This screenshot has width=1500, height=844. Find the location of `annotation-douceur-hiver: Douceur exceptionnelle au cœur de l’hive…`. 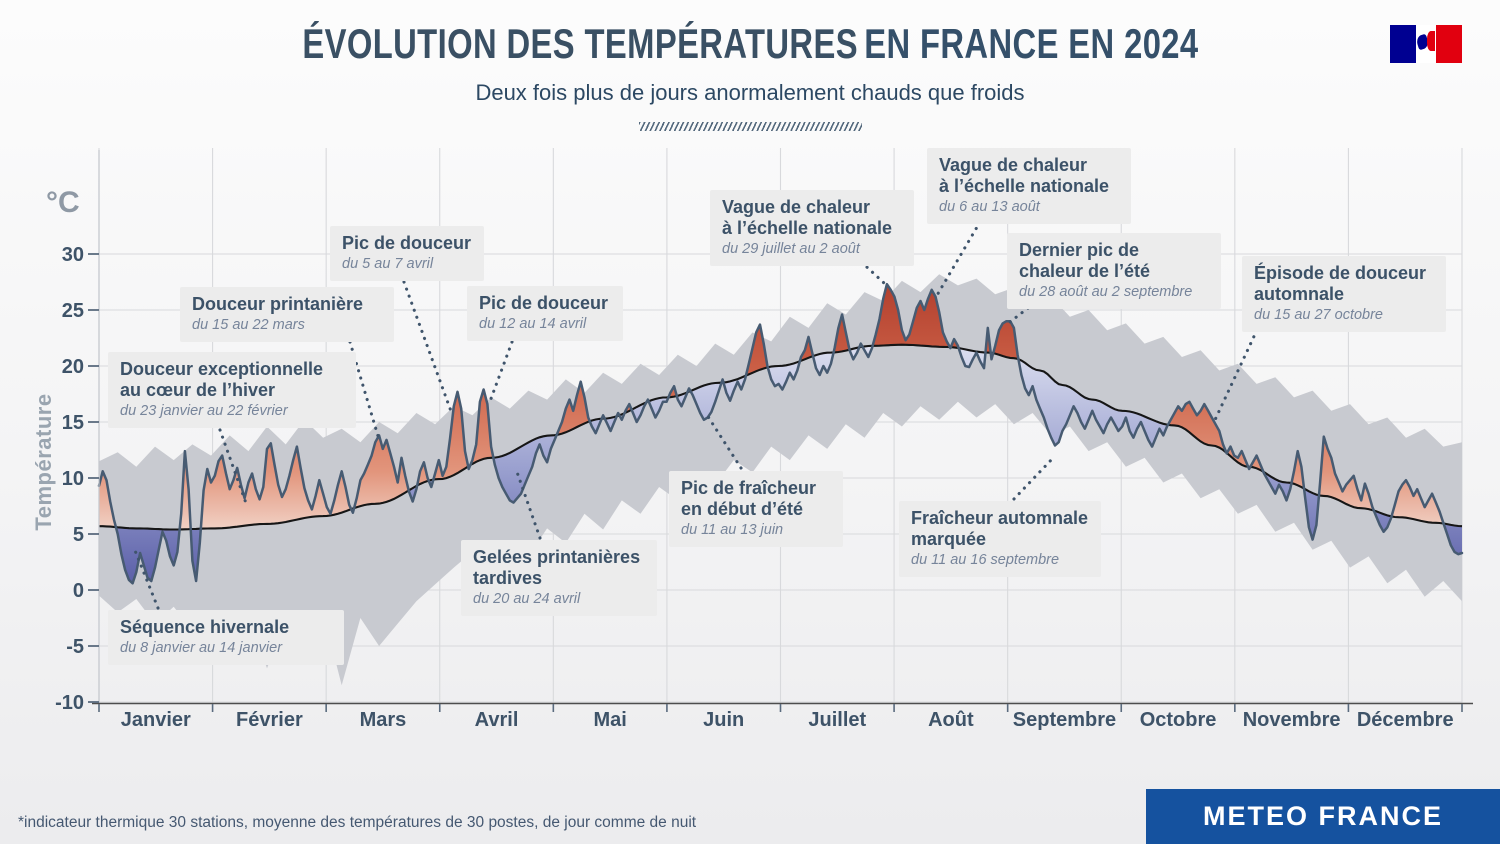

annotation-douceur-hiver: Douceur exceptionnelle au cœur de l’hive… is located at coordinates (232, 390).